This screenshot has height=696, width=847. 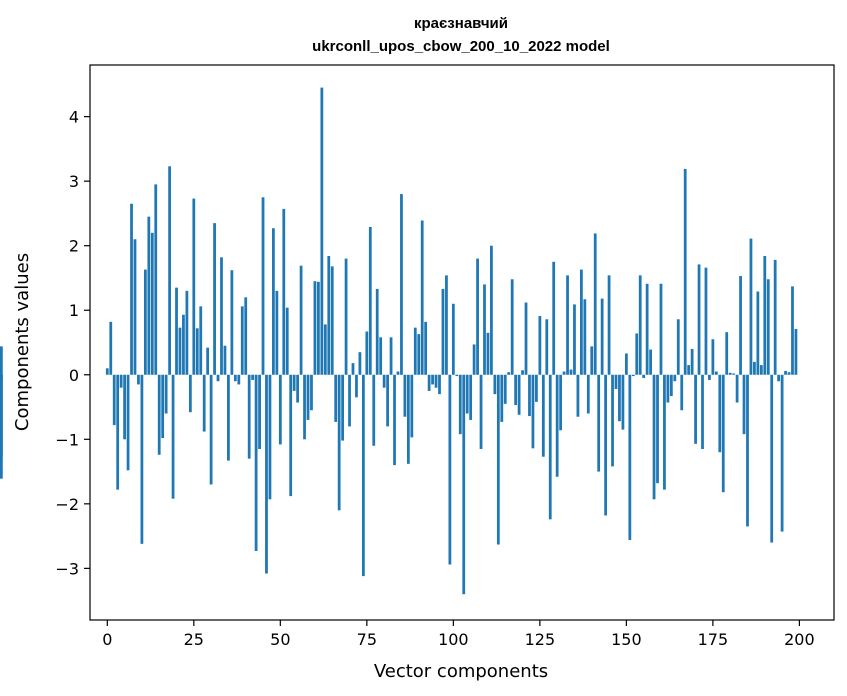 What do you see at coordinates (194, 639) in the screenshot?
I see `x-tick-label: 25` at bounding box center [194, 639].